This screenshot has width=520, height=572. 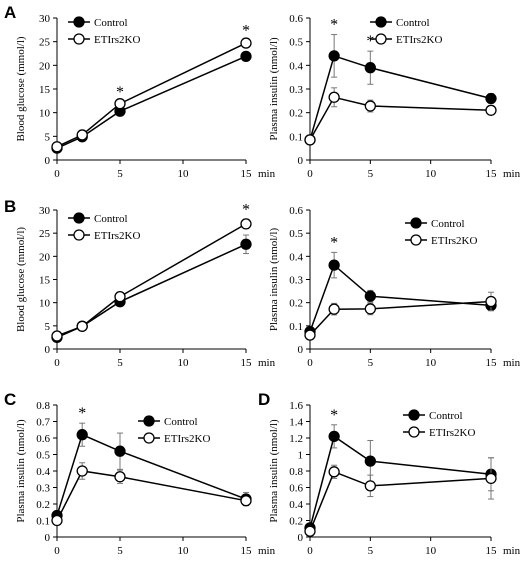 I want to click on series-control, so click(x=400, y=294).